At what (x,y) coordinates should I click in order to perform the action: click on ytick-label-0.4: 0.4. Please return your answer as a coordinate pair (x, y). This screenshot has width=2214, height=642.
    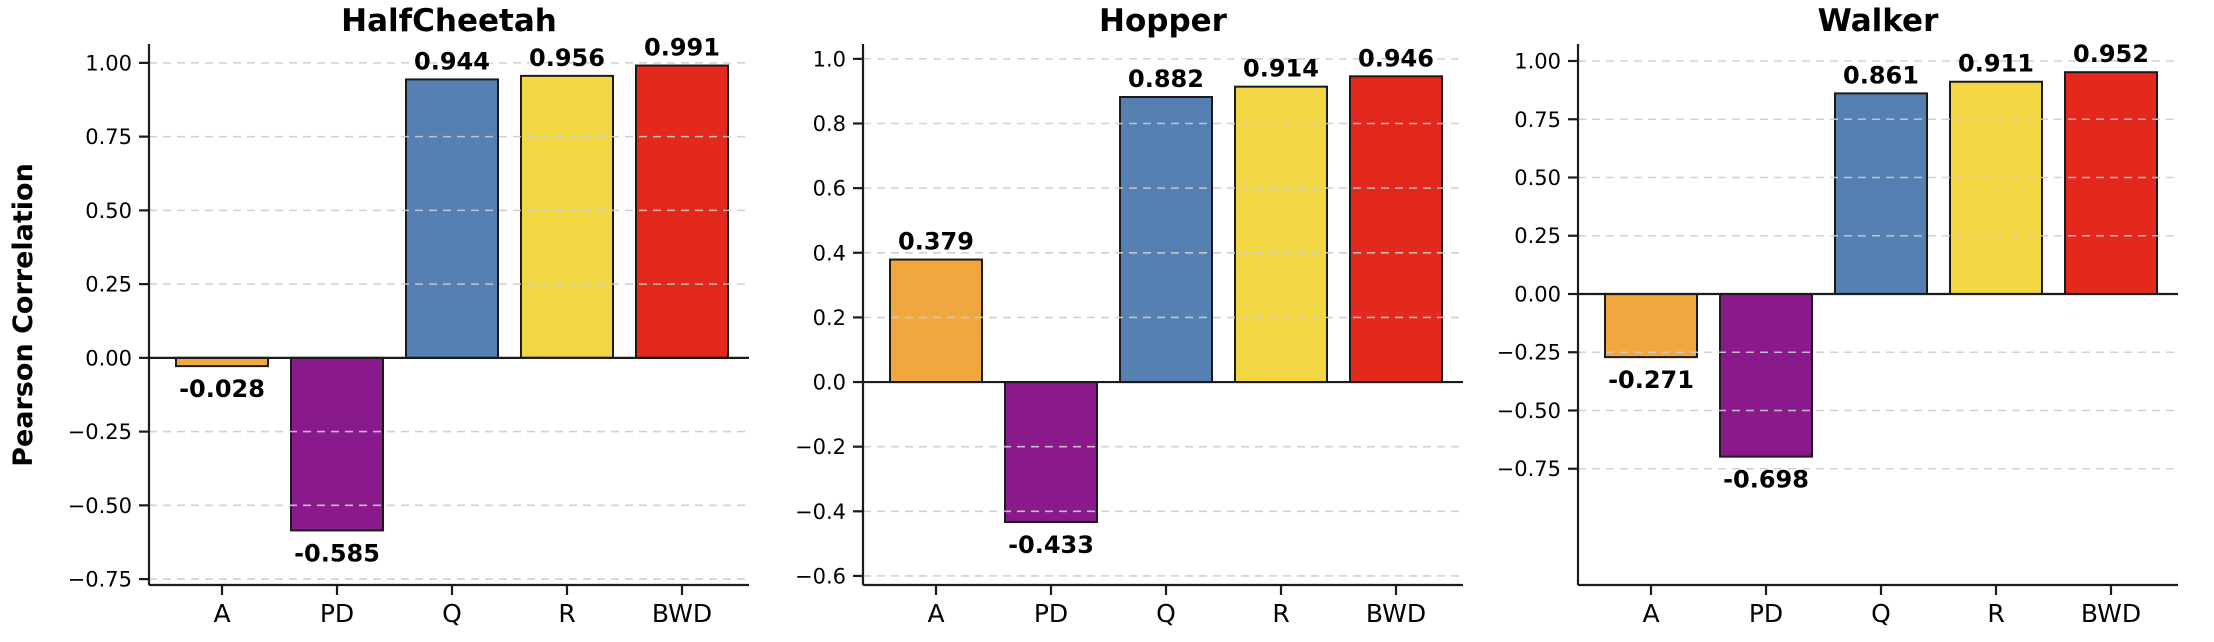
    Looking at the image, I should click on (829, 253).